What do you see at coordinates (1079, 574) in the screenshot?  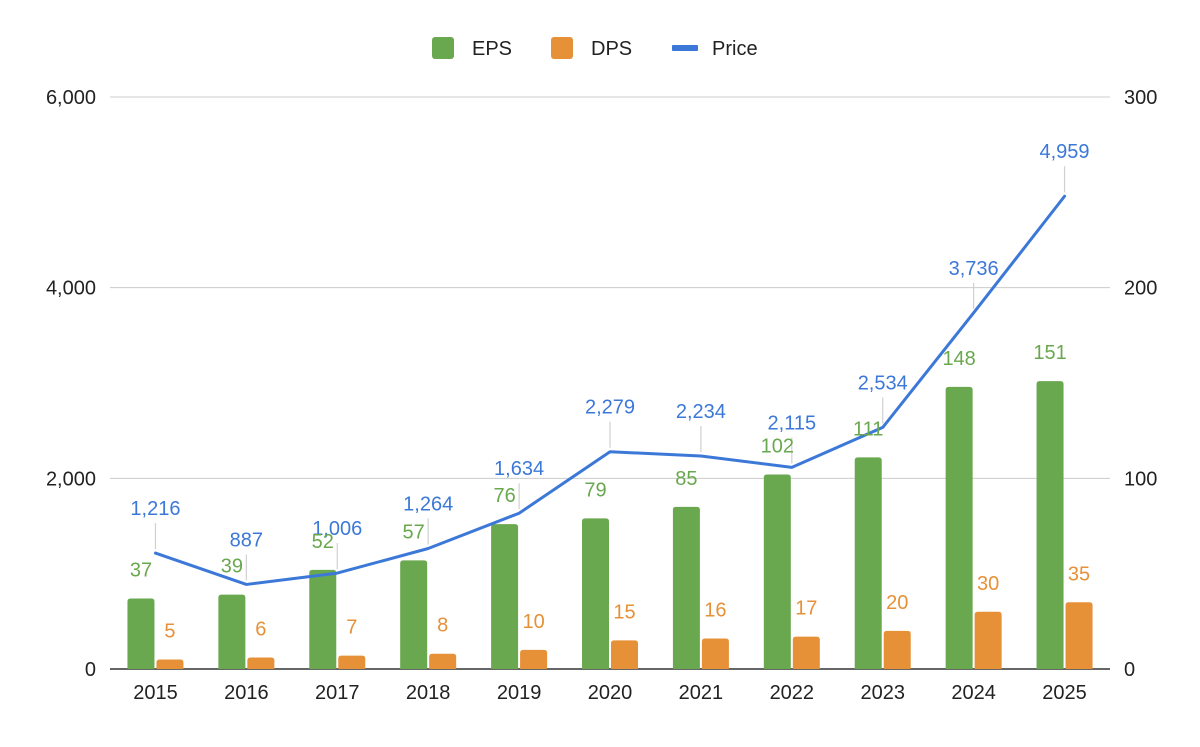 I see `dps-data-label: 35` at bounding box center [1079, 574].